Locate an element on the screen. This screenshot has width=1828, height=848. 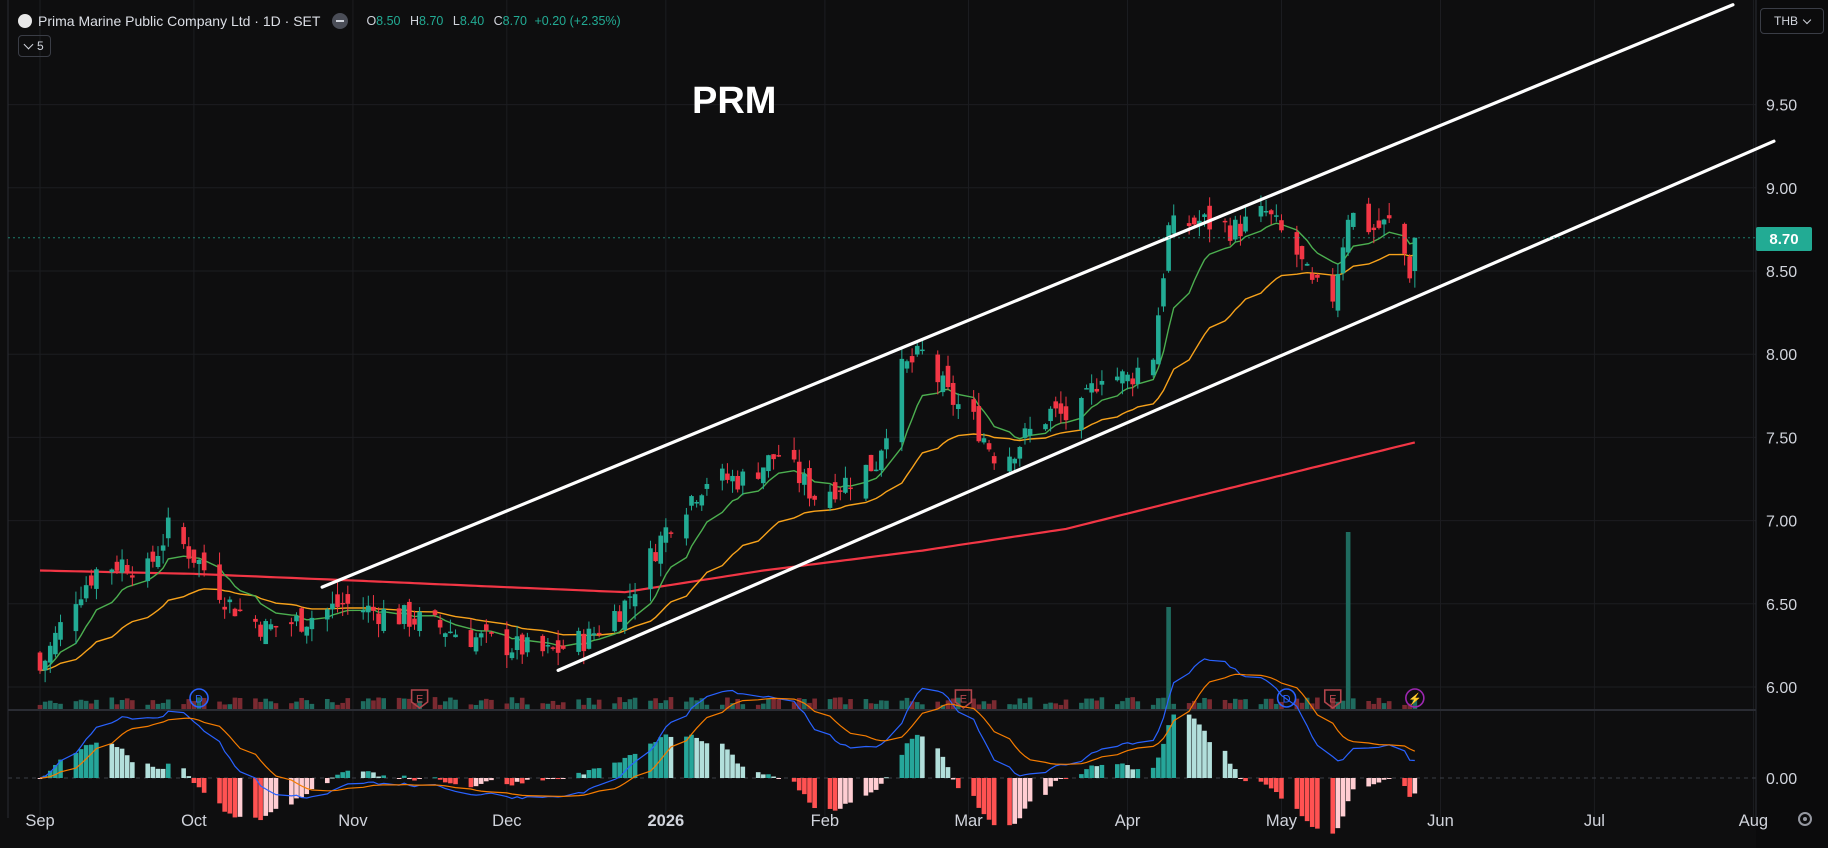
event-marker-D: D is located at coordinates (199, 698).